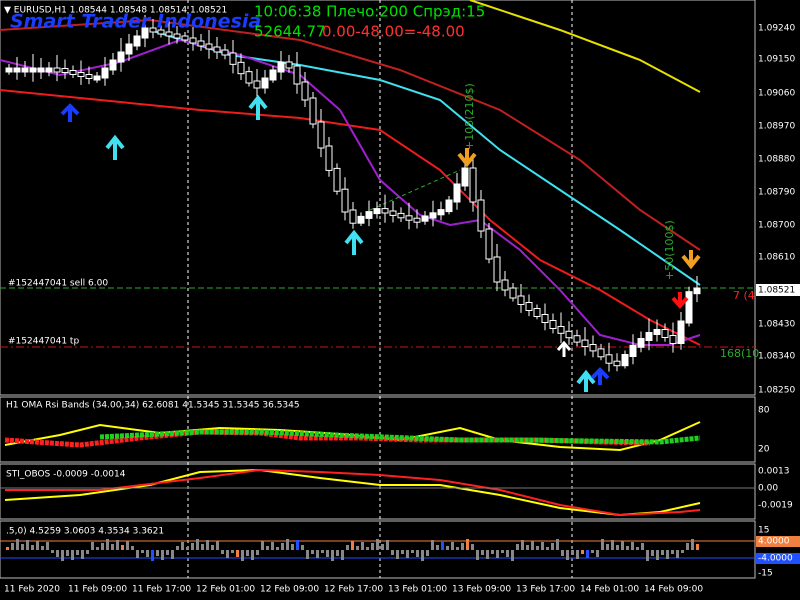 Image resolution: width=800 pixels, height=600 pixels. I want to click on indicator-label: .5,0) 4.5259 3.0603 4.3534 3.3621, so click(85, 532).